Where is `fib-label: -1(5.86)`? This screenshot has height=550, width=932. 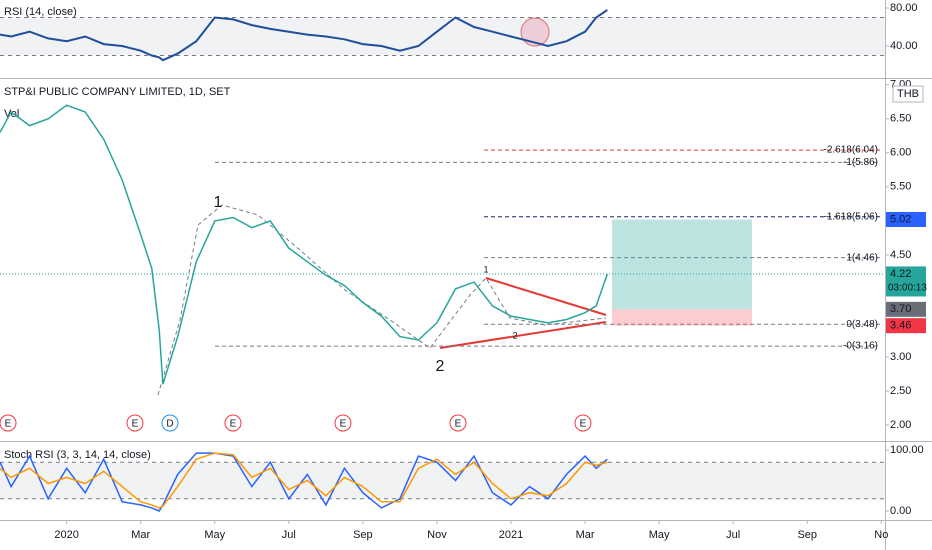 fib-label: -1(5.86) is located at coordinates (860, 162).